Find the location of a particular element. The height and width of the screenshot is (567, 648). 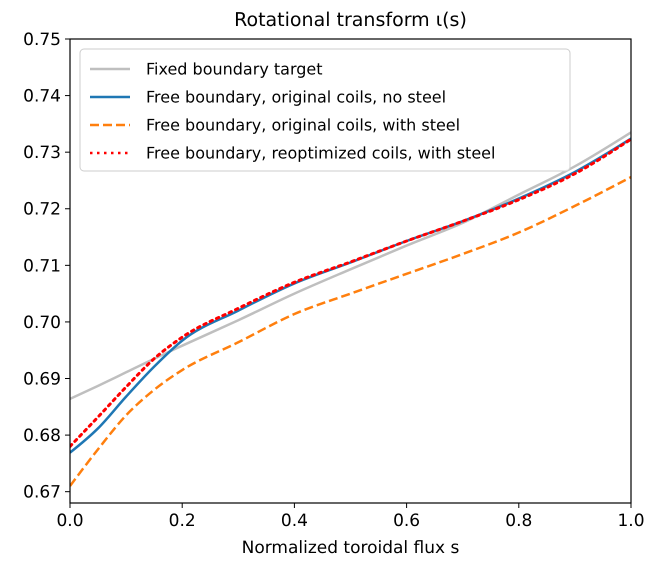

x-tick-label: 0.0 is located at coordinates (70, 521).